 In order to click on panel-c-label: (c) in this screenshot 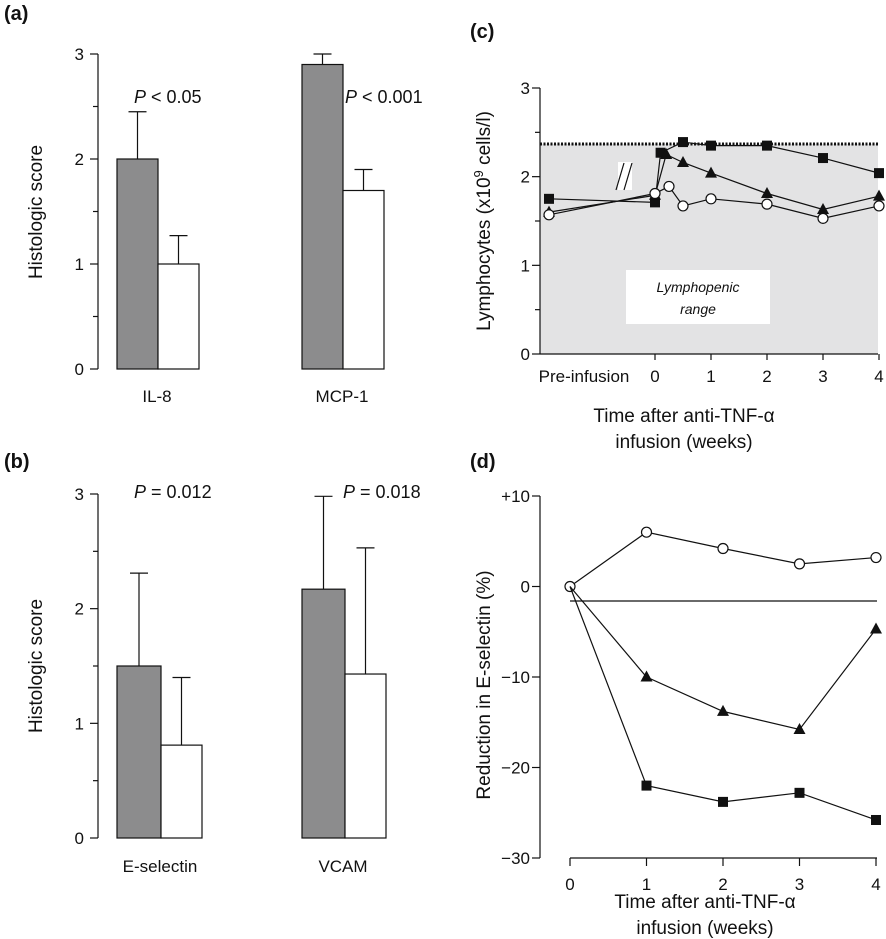, I will do `click(482, 32)`.